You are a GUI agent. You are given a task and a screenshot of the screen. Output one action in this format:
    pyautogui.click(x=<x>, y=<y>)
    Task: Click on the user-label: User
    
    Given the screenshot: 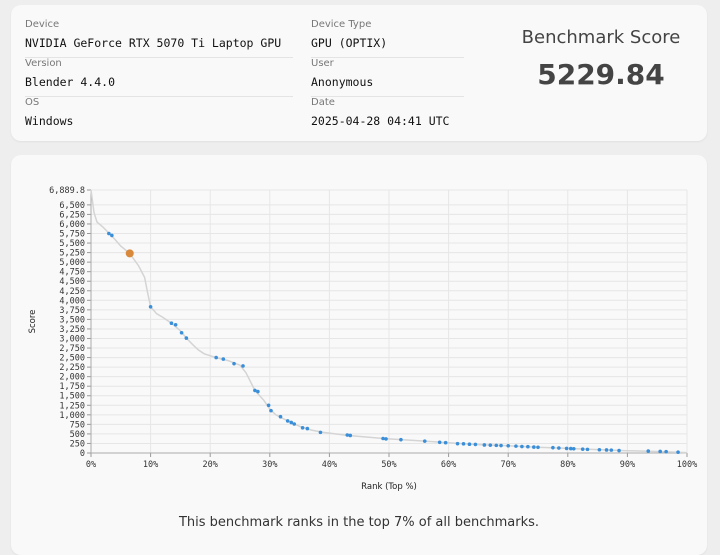 What is the action you would take?
    pyautogui.click(x=322, y=63)
    